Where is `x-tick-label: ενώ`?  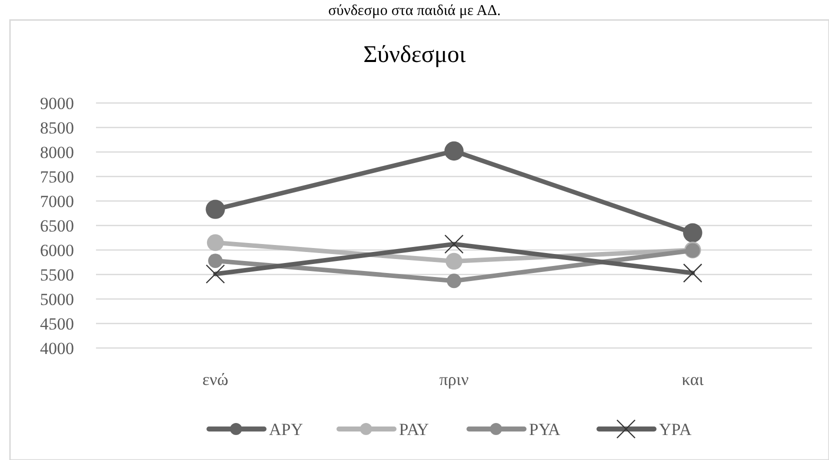
x-tick-label: ενώ is located at coordinates (215, 379).